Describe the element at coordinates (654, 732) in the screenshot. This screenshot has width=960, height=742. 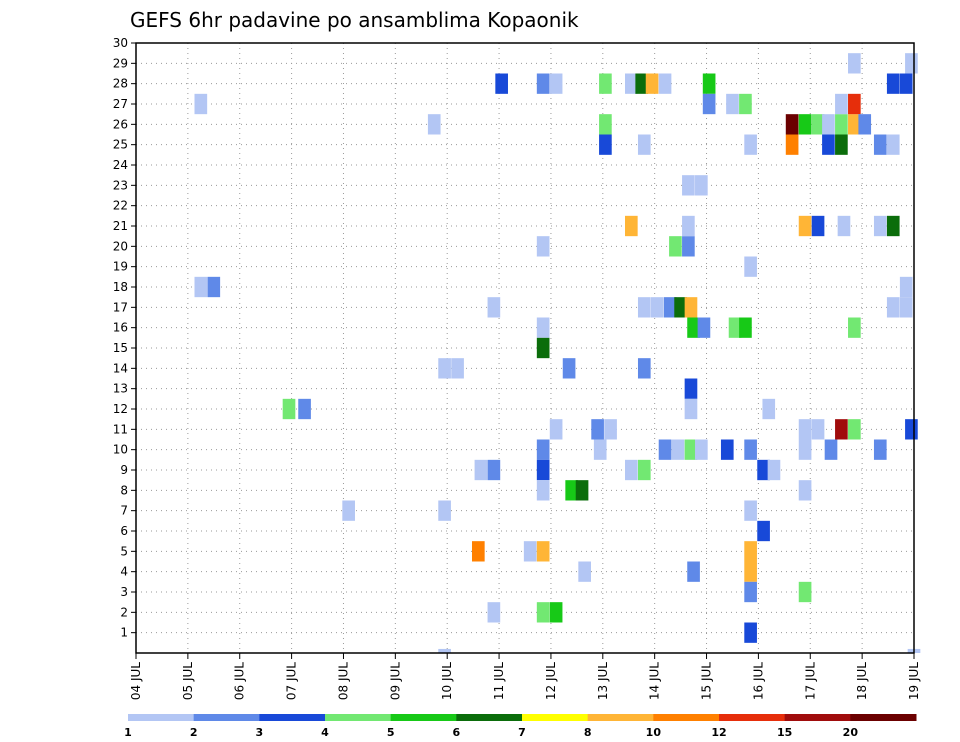
I see `colorbar-label: 10` at that location.